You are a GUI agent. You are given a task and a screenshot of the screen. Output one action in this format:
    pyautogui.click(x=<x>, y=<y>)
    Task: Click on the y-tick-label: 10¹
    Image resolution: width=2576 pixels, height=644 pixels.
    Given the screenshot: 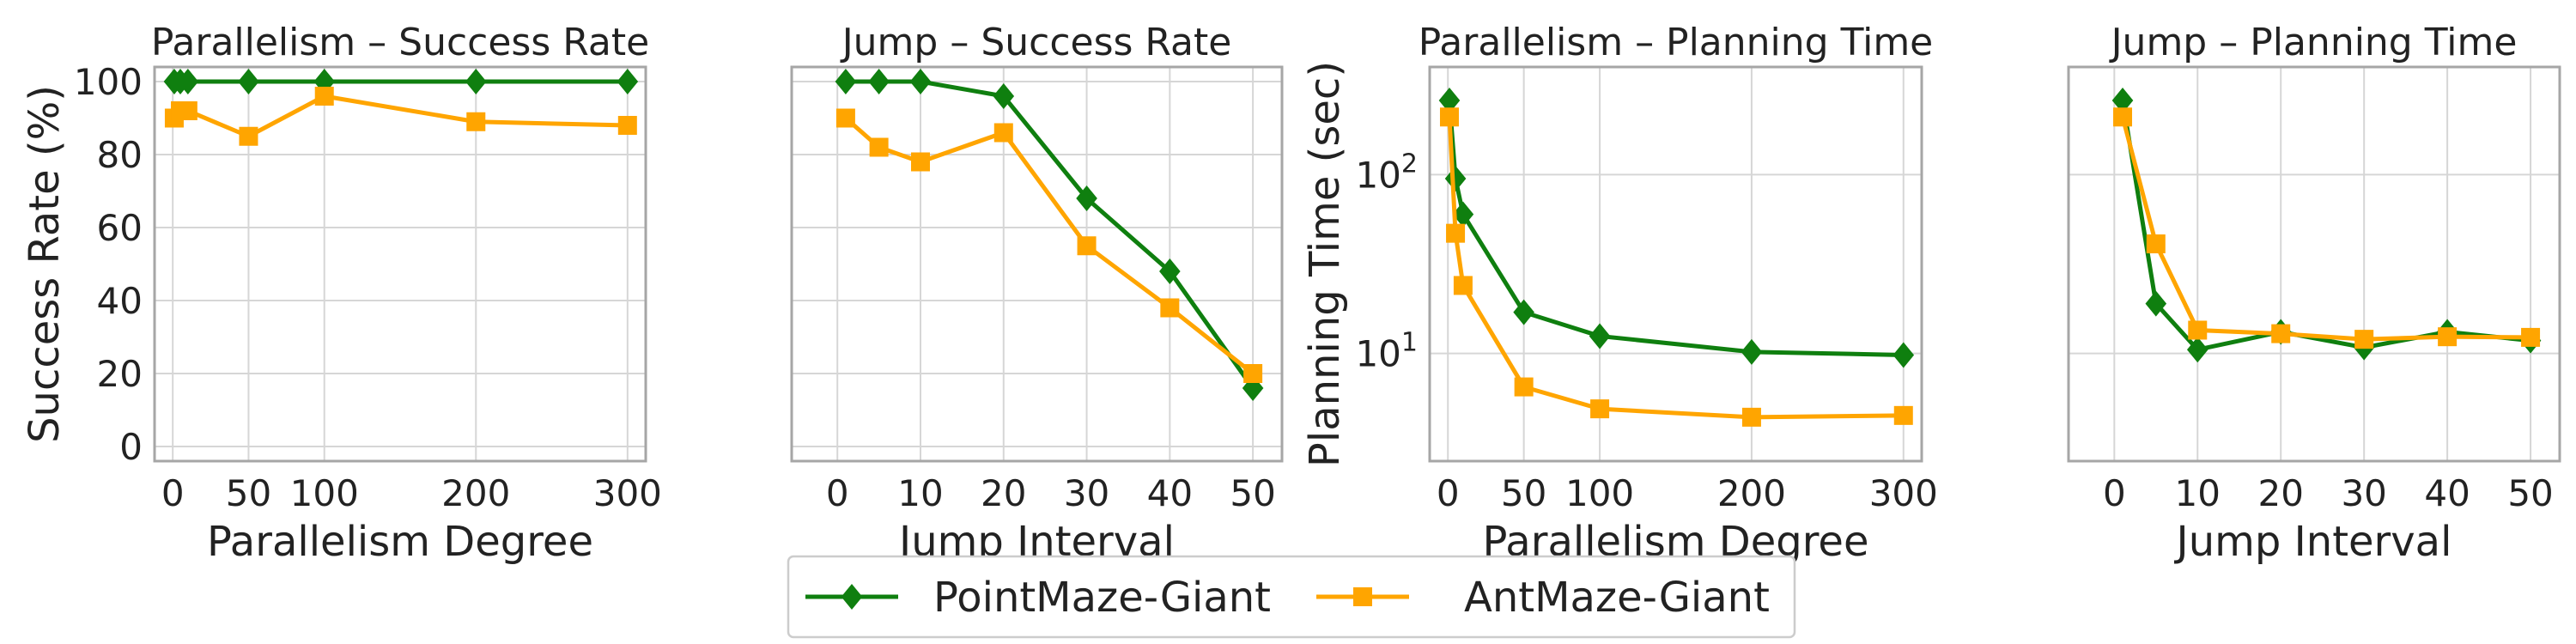 What is the action you would take?
    pyautogui.click(x=1386, y=351)
    